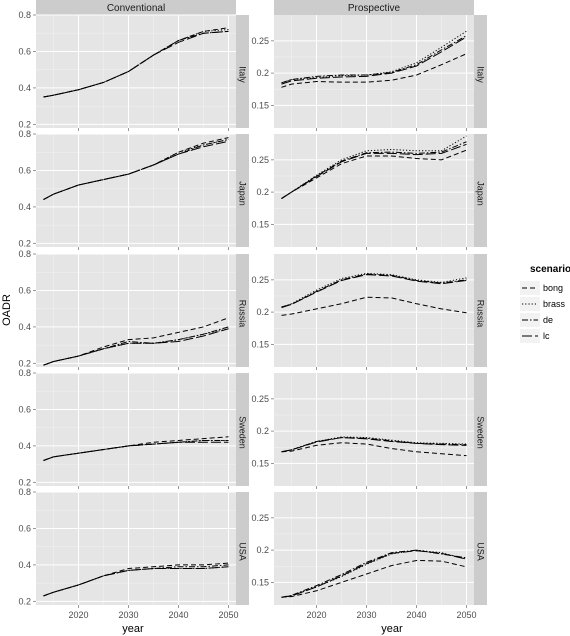 This screenshot has height=636, width=570. What do you see at coordinates (554, 304) in the screenshot?
I see `legend-label-brass: brass` at bounding box center [554, 304].